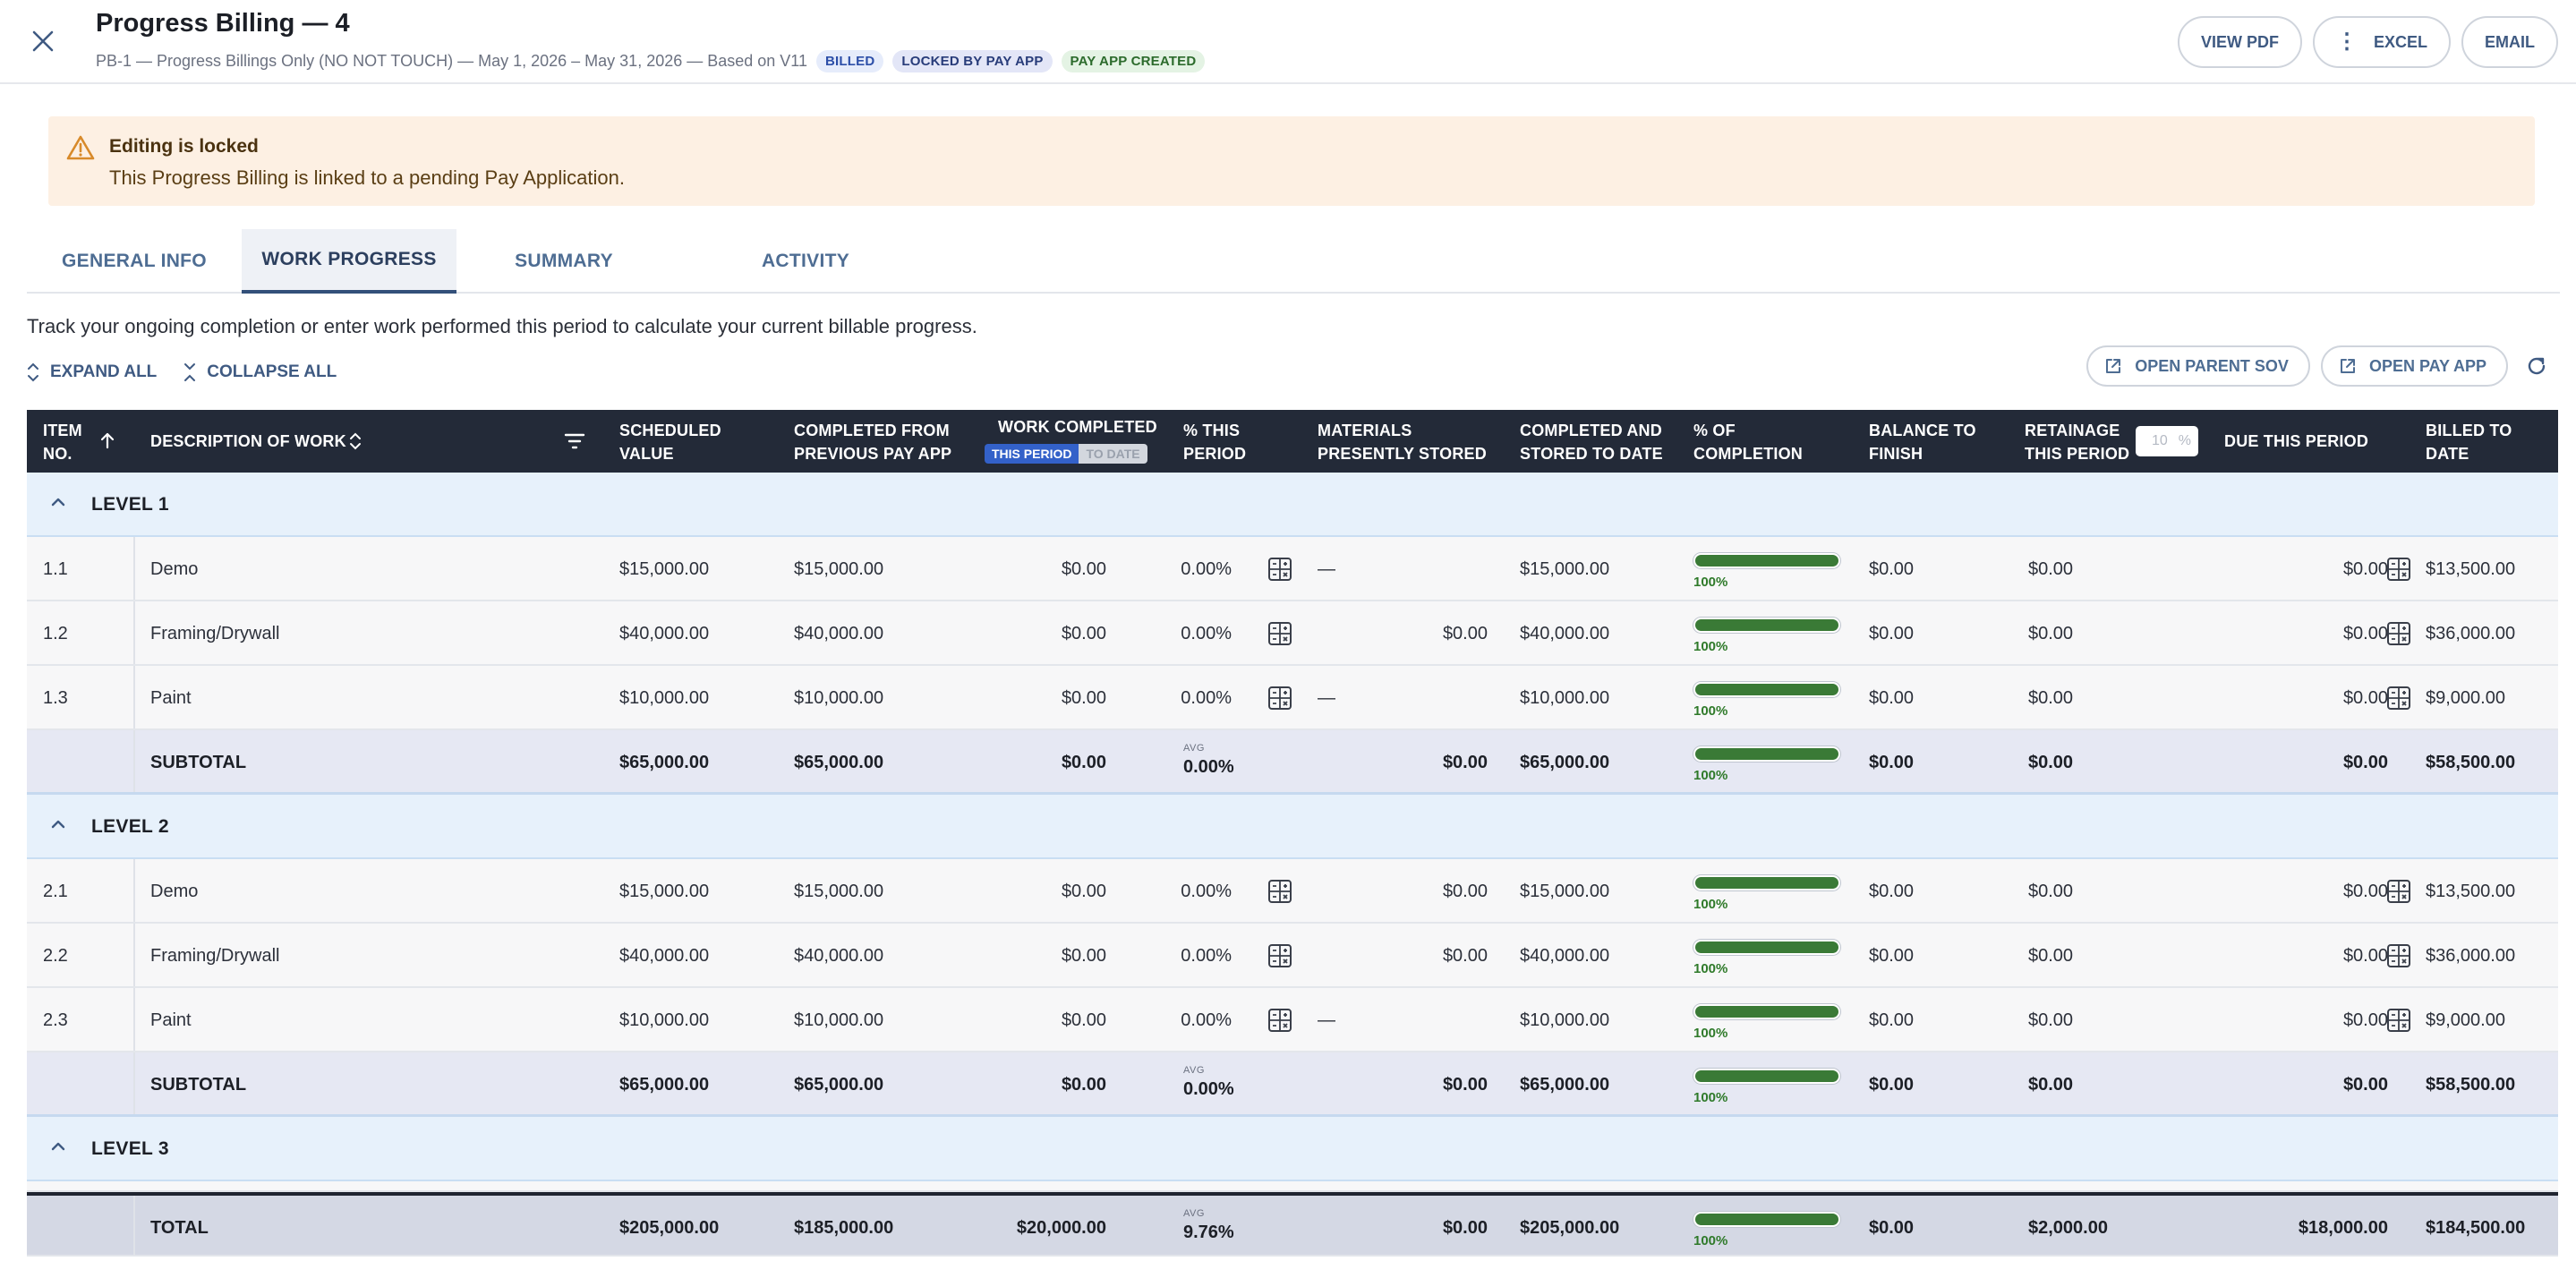 The height and width of the screenshot is (1278, 2576). What do you see at coordinates (134, 261) in the screenshot?
I see `tab-general-info: GENERAL INFO` at bounding box center [134, 261].